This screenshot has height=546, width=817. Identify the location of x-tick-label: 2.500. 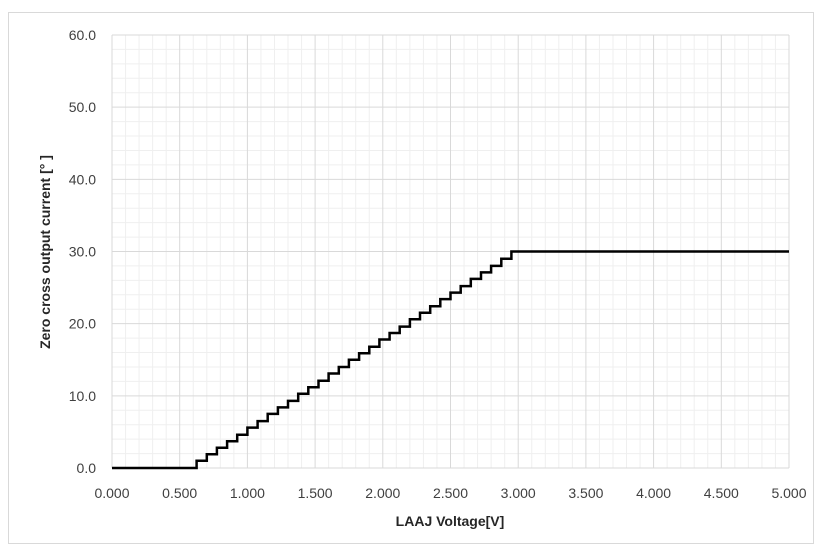
(450, 493).